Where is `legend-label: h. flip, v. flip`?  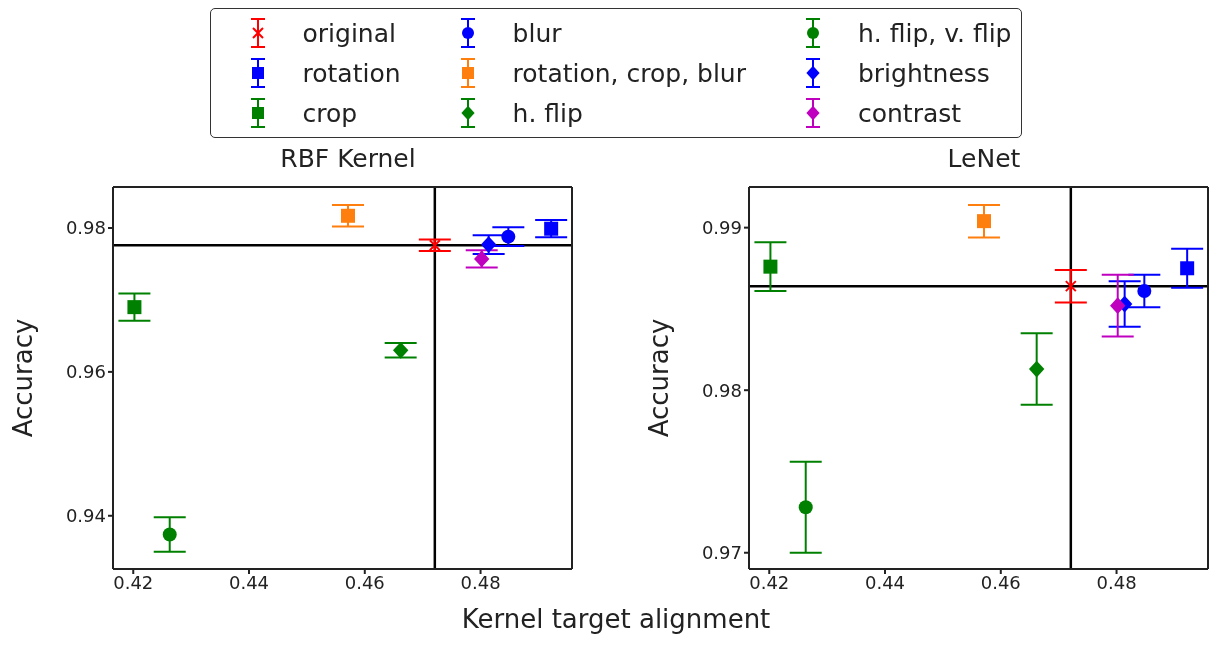 legend-label: h. flip, v. flip is located at coordinates (934, 33).